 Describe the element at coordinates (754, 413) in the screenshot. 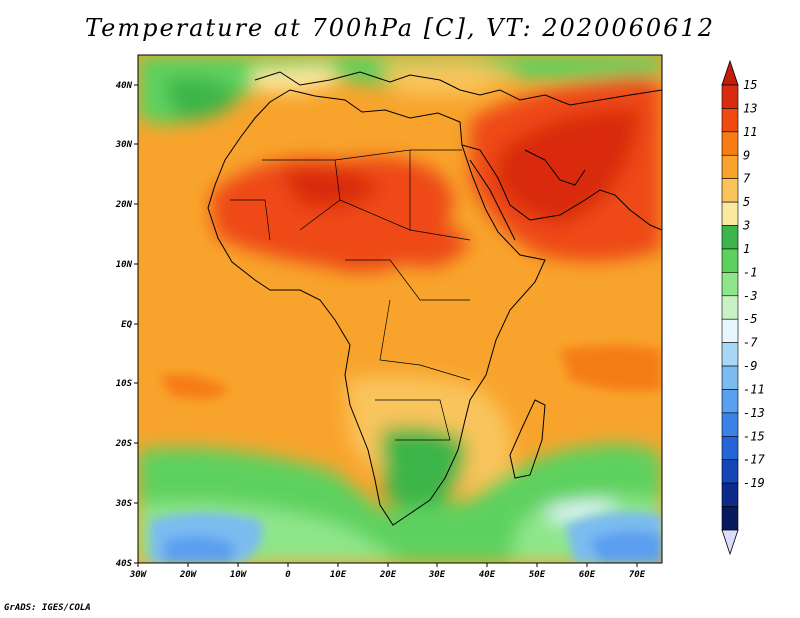

I see `colorbar-label: -13` at that location.